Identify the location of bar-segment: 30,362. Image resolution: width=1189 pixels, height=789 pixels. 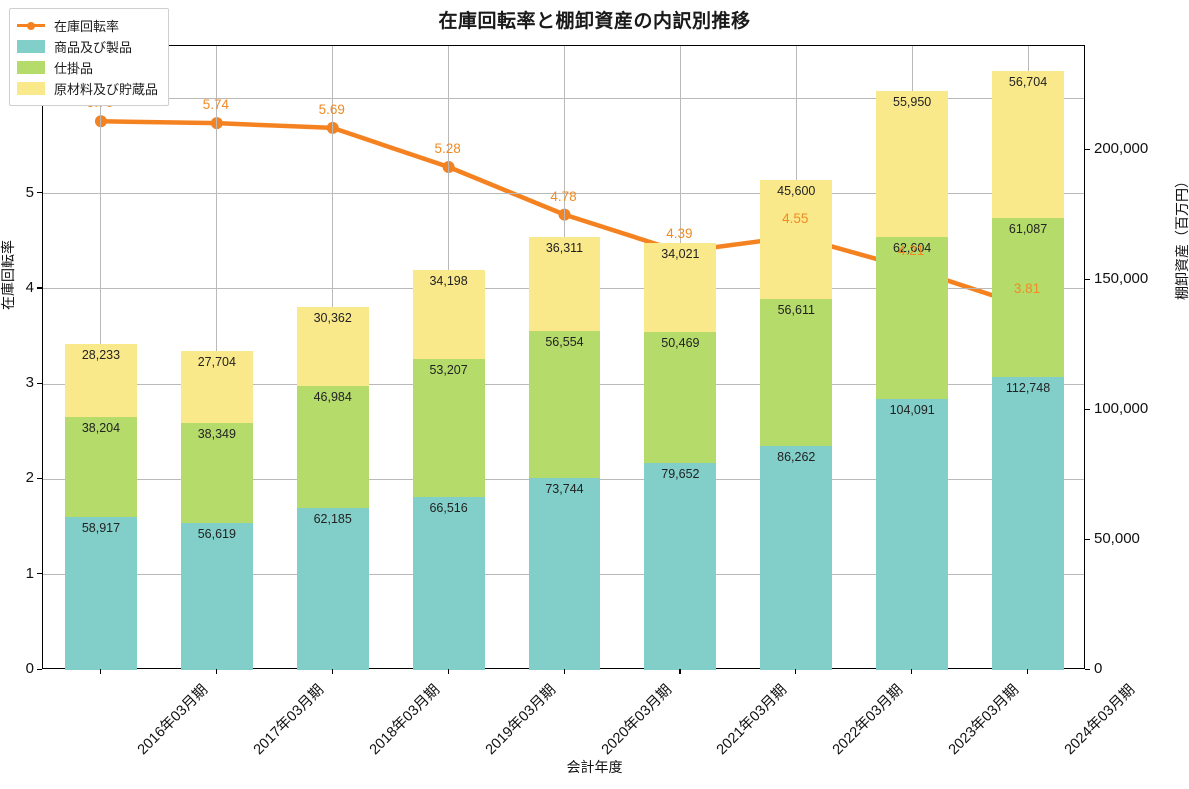
(332, 347).